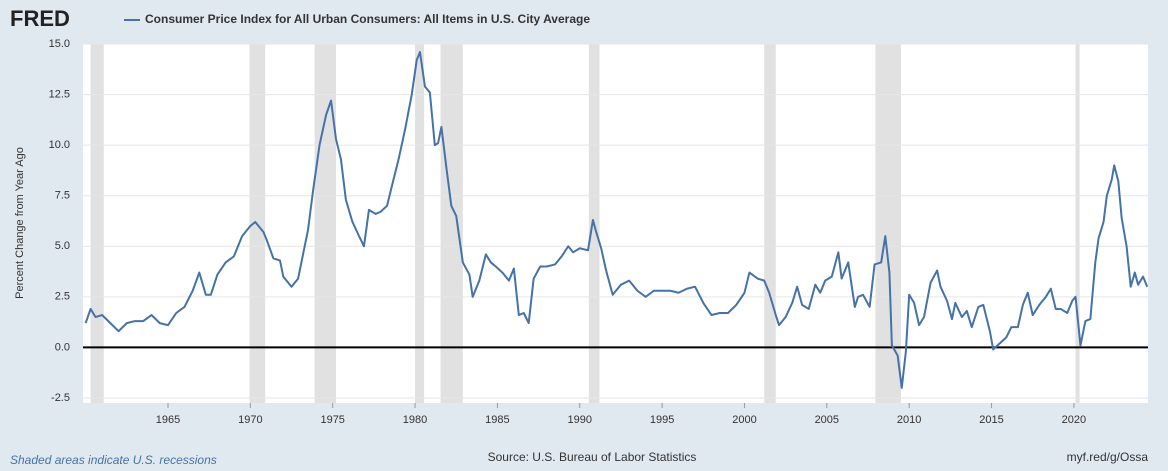 The height and width of the screenshot is (471, 1168). I want to click on x-tick-label: 2015, so click(991, 420).